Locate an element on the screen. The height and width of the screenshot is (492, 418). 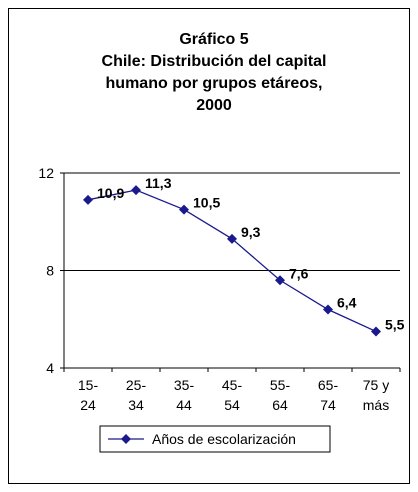
x-tick-label: más is located at coordinates (376, 405).